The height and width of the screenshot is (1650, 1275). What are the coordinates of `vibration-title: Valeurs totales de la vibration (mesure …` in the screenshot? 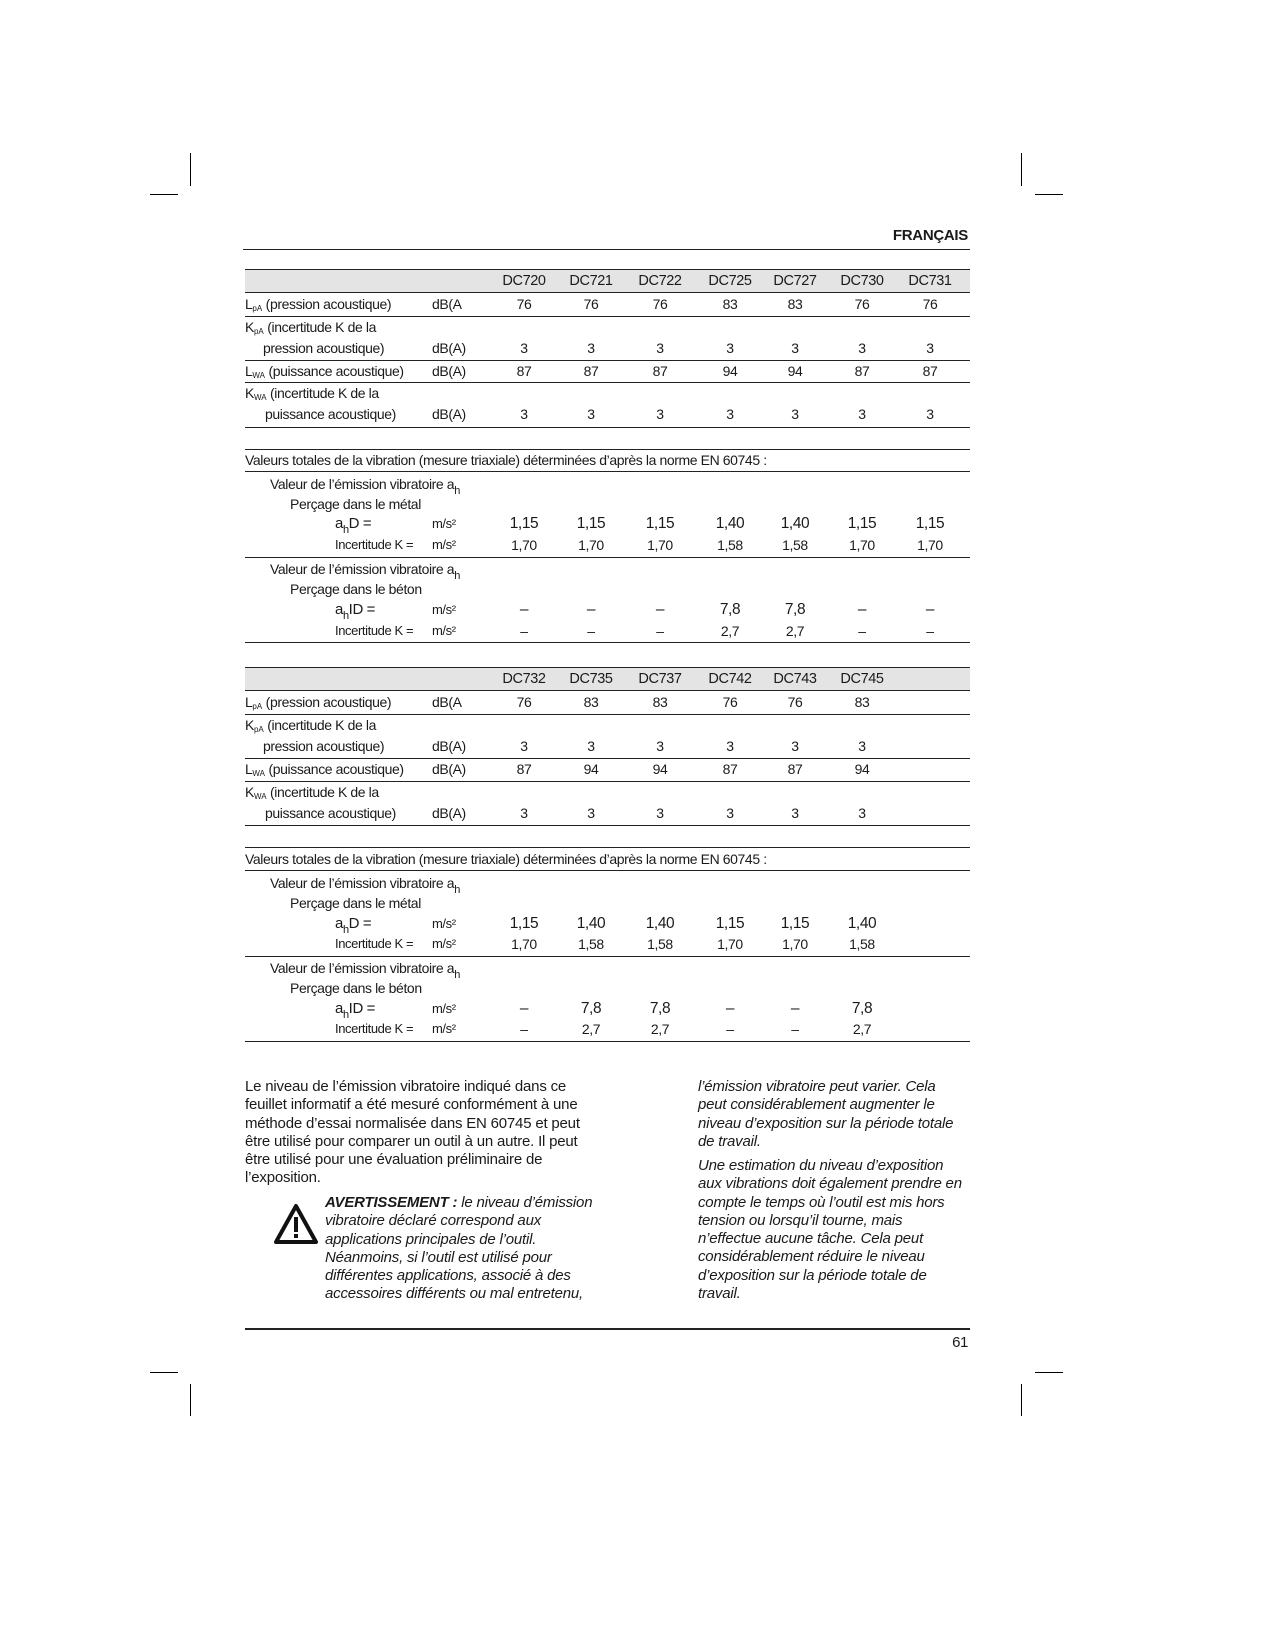 It's located at (506, 460).